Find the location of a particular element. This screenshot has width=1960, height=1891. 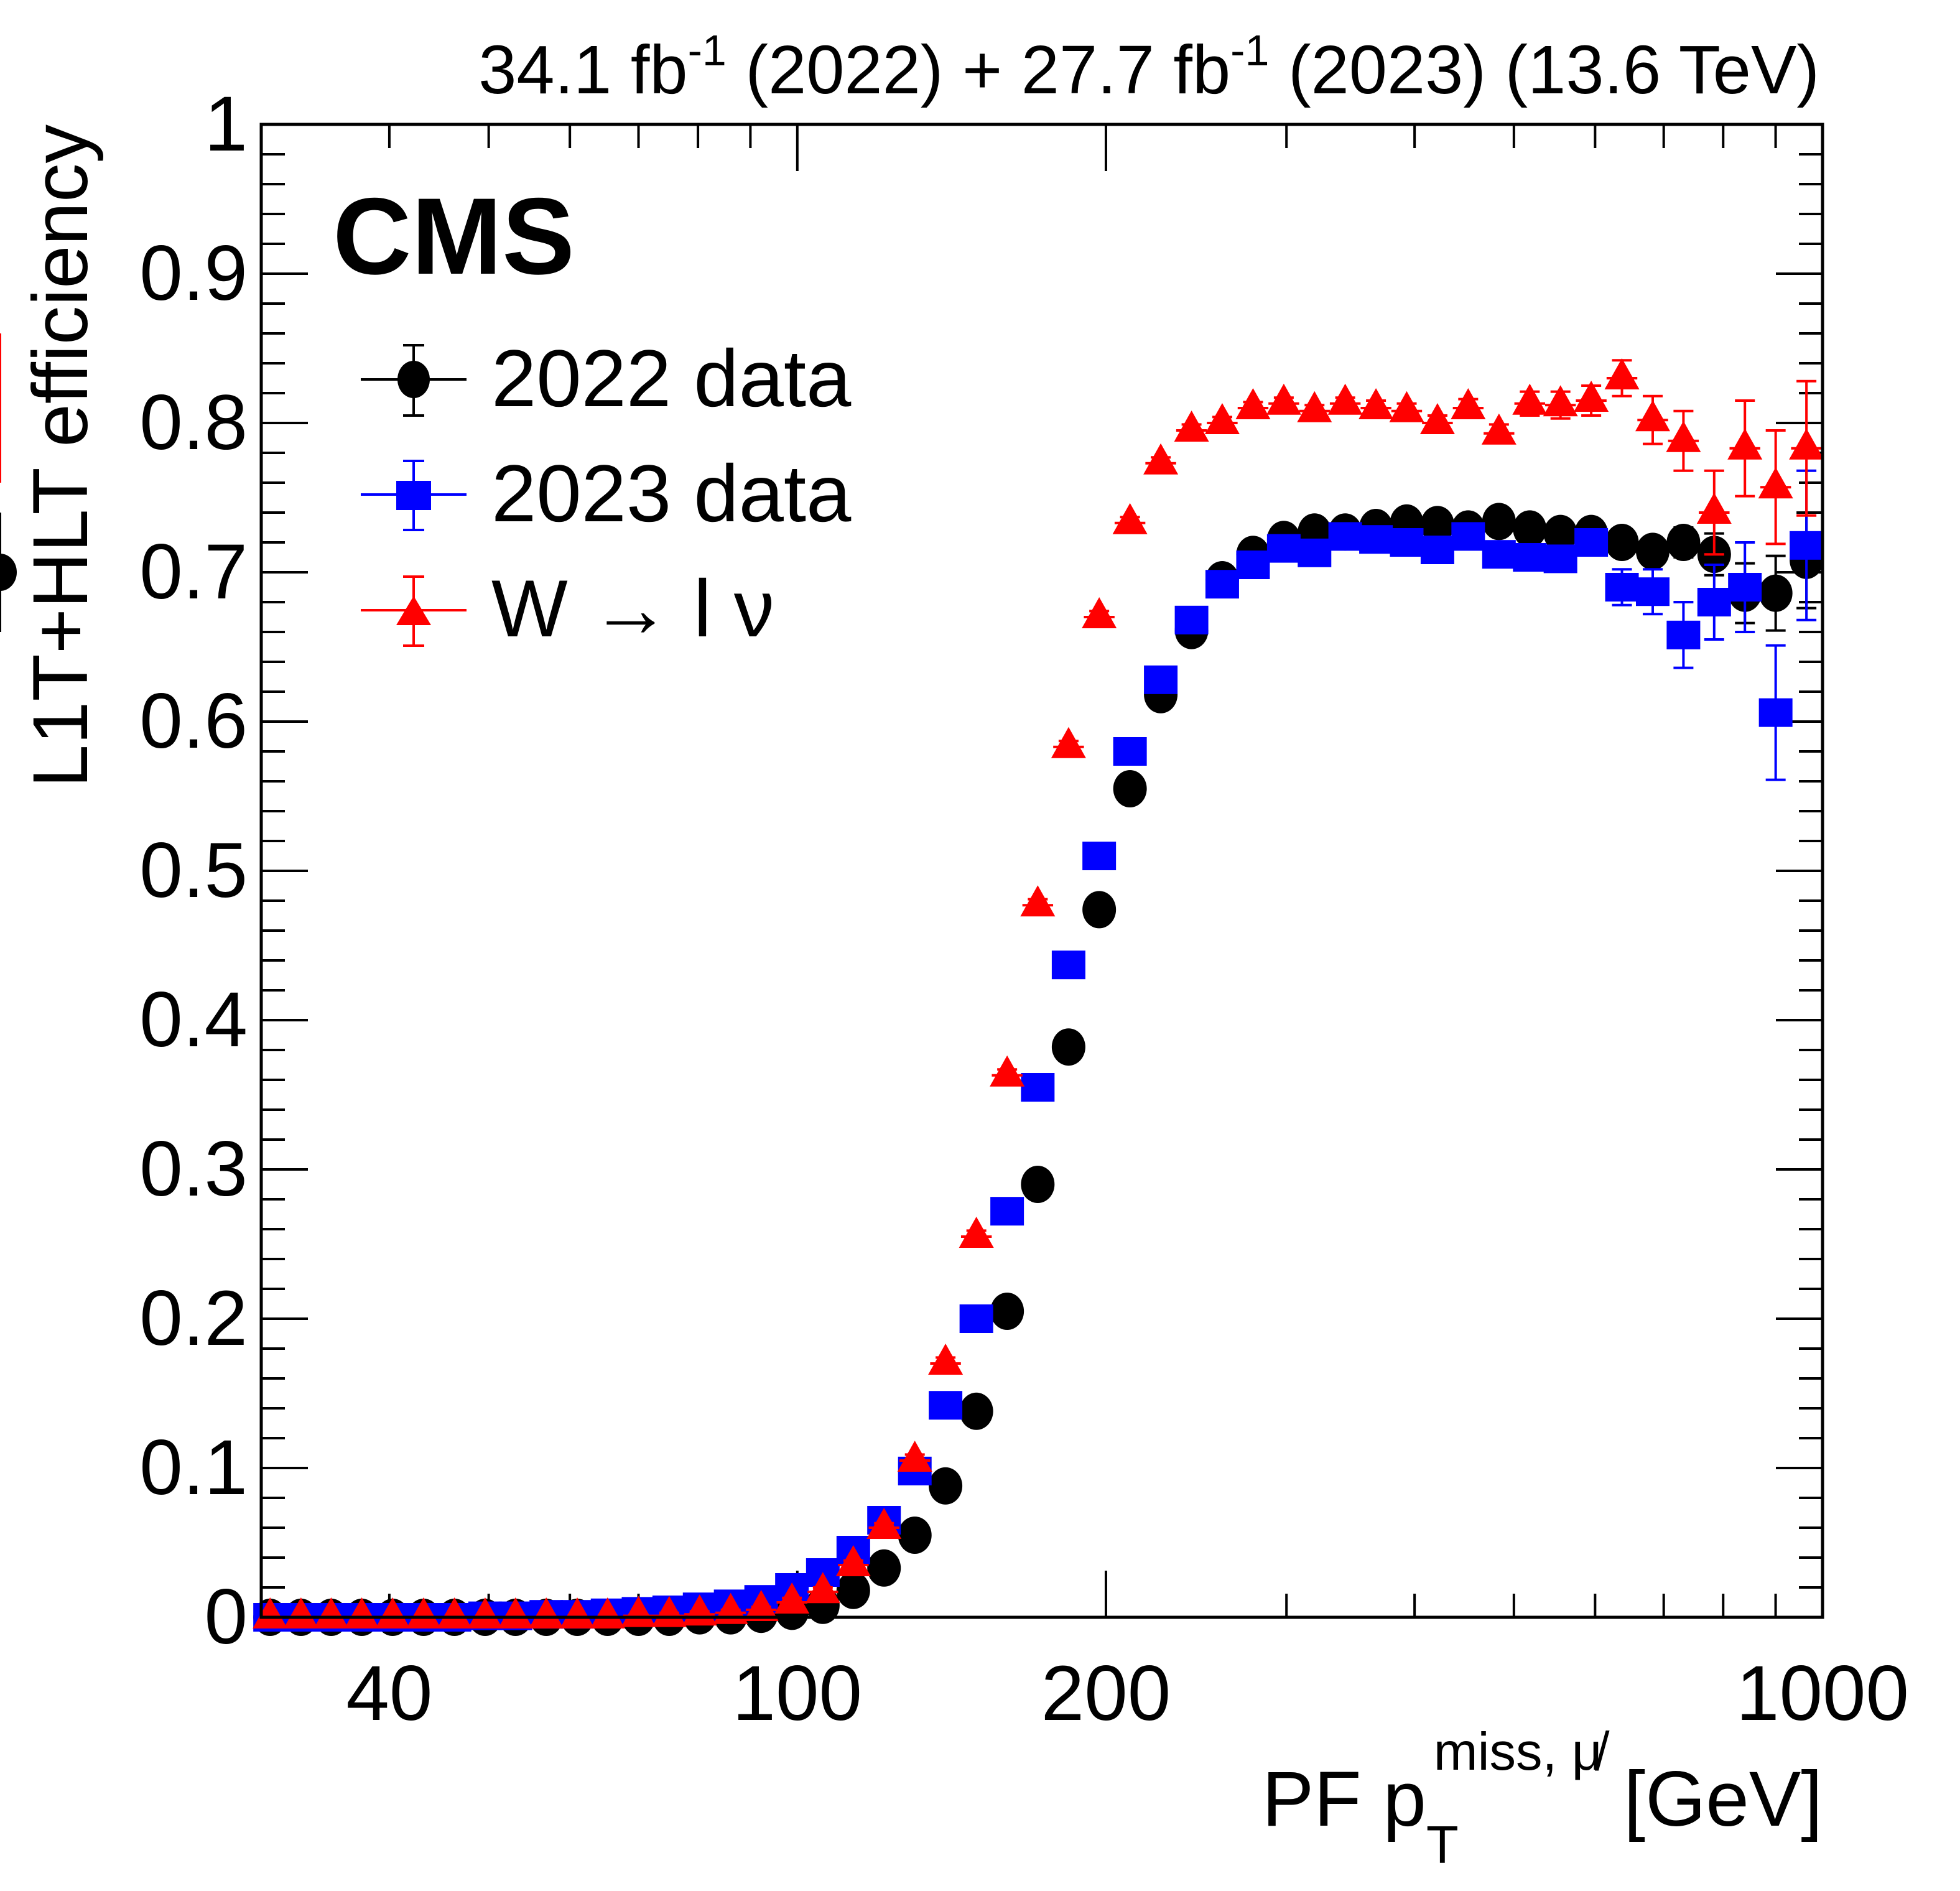

x-tick-label: 200 is located at coordinates (1106, 1693).